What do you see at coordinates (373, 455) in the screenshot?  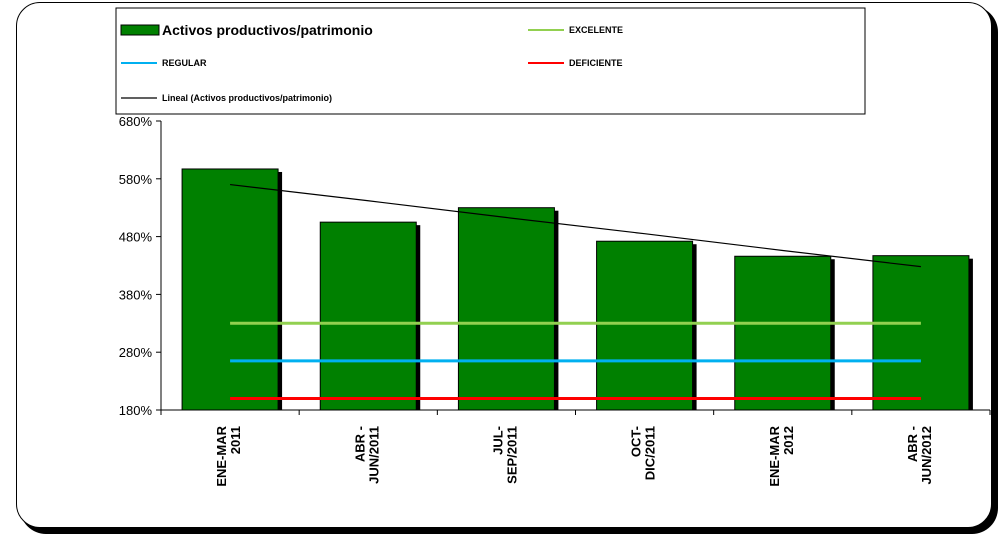 I see `x-tick-label-line: JUN/2011` at bounding box center [373, 455].